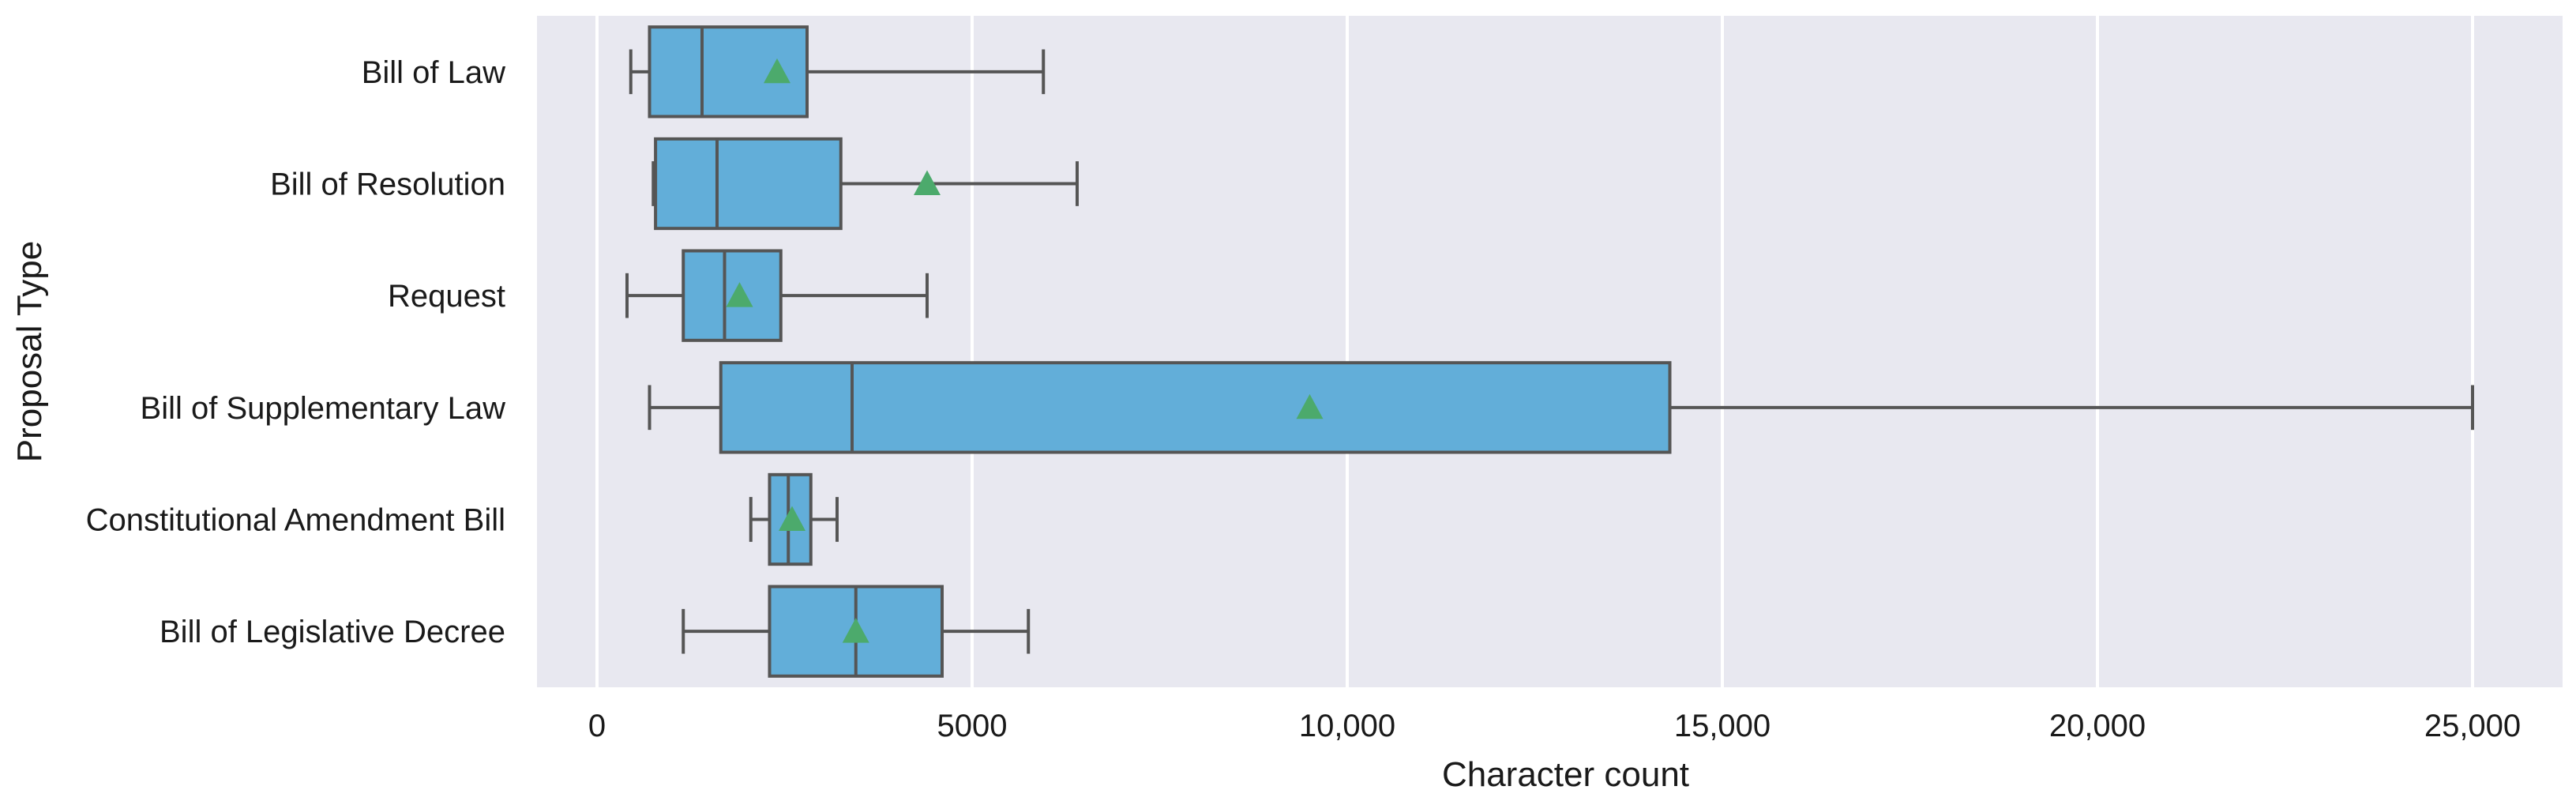 Image resolution: width=2576 pixels, height=805 pixels. What do you see at coordinates (597, 726) in the screenshot?
I see `x-tick-label: 0` at bounding box center [597, 726].